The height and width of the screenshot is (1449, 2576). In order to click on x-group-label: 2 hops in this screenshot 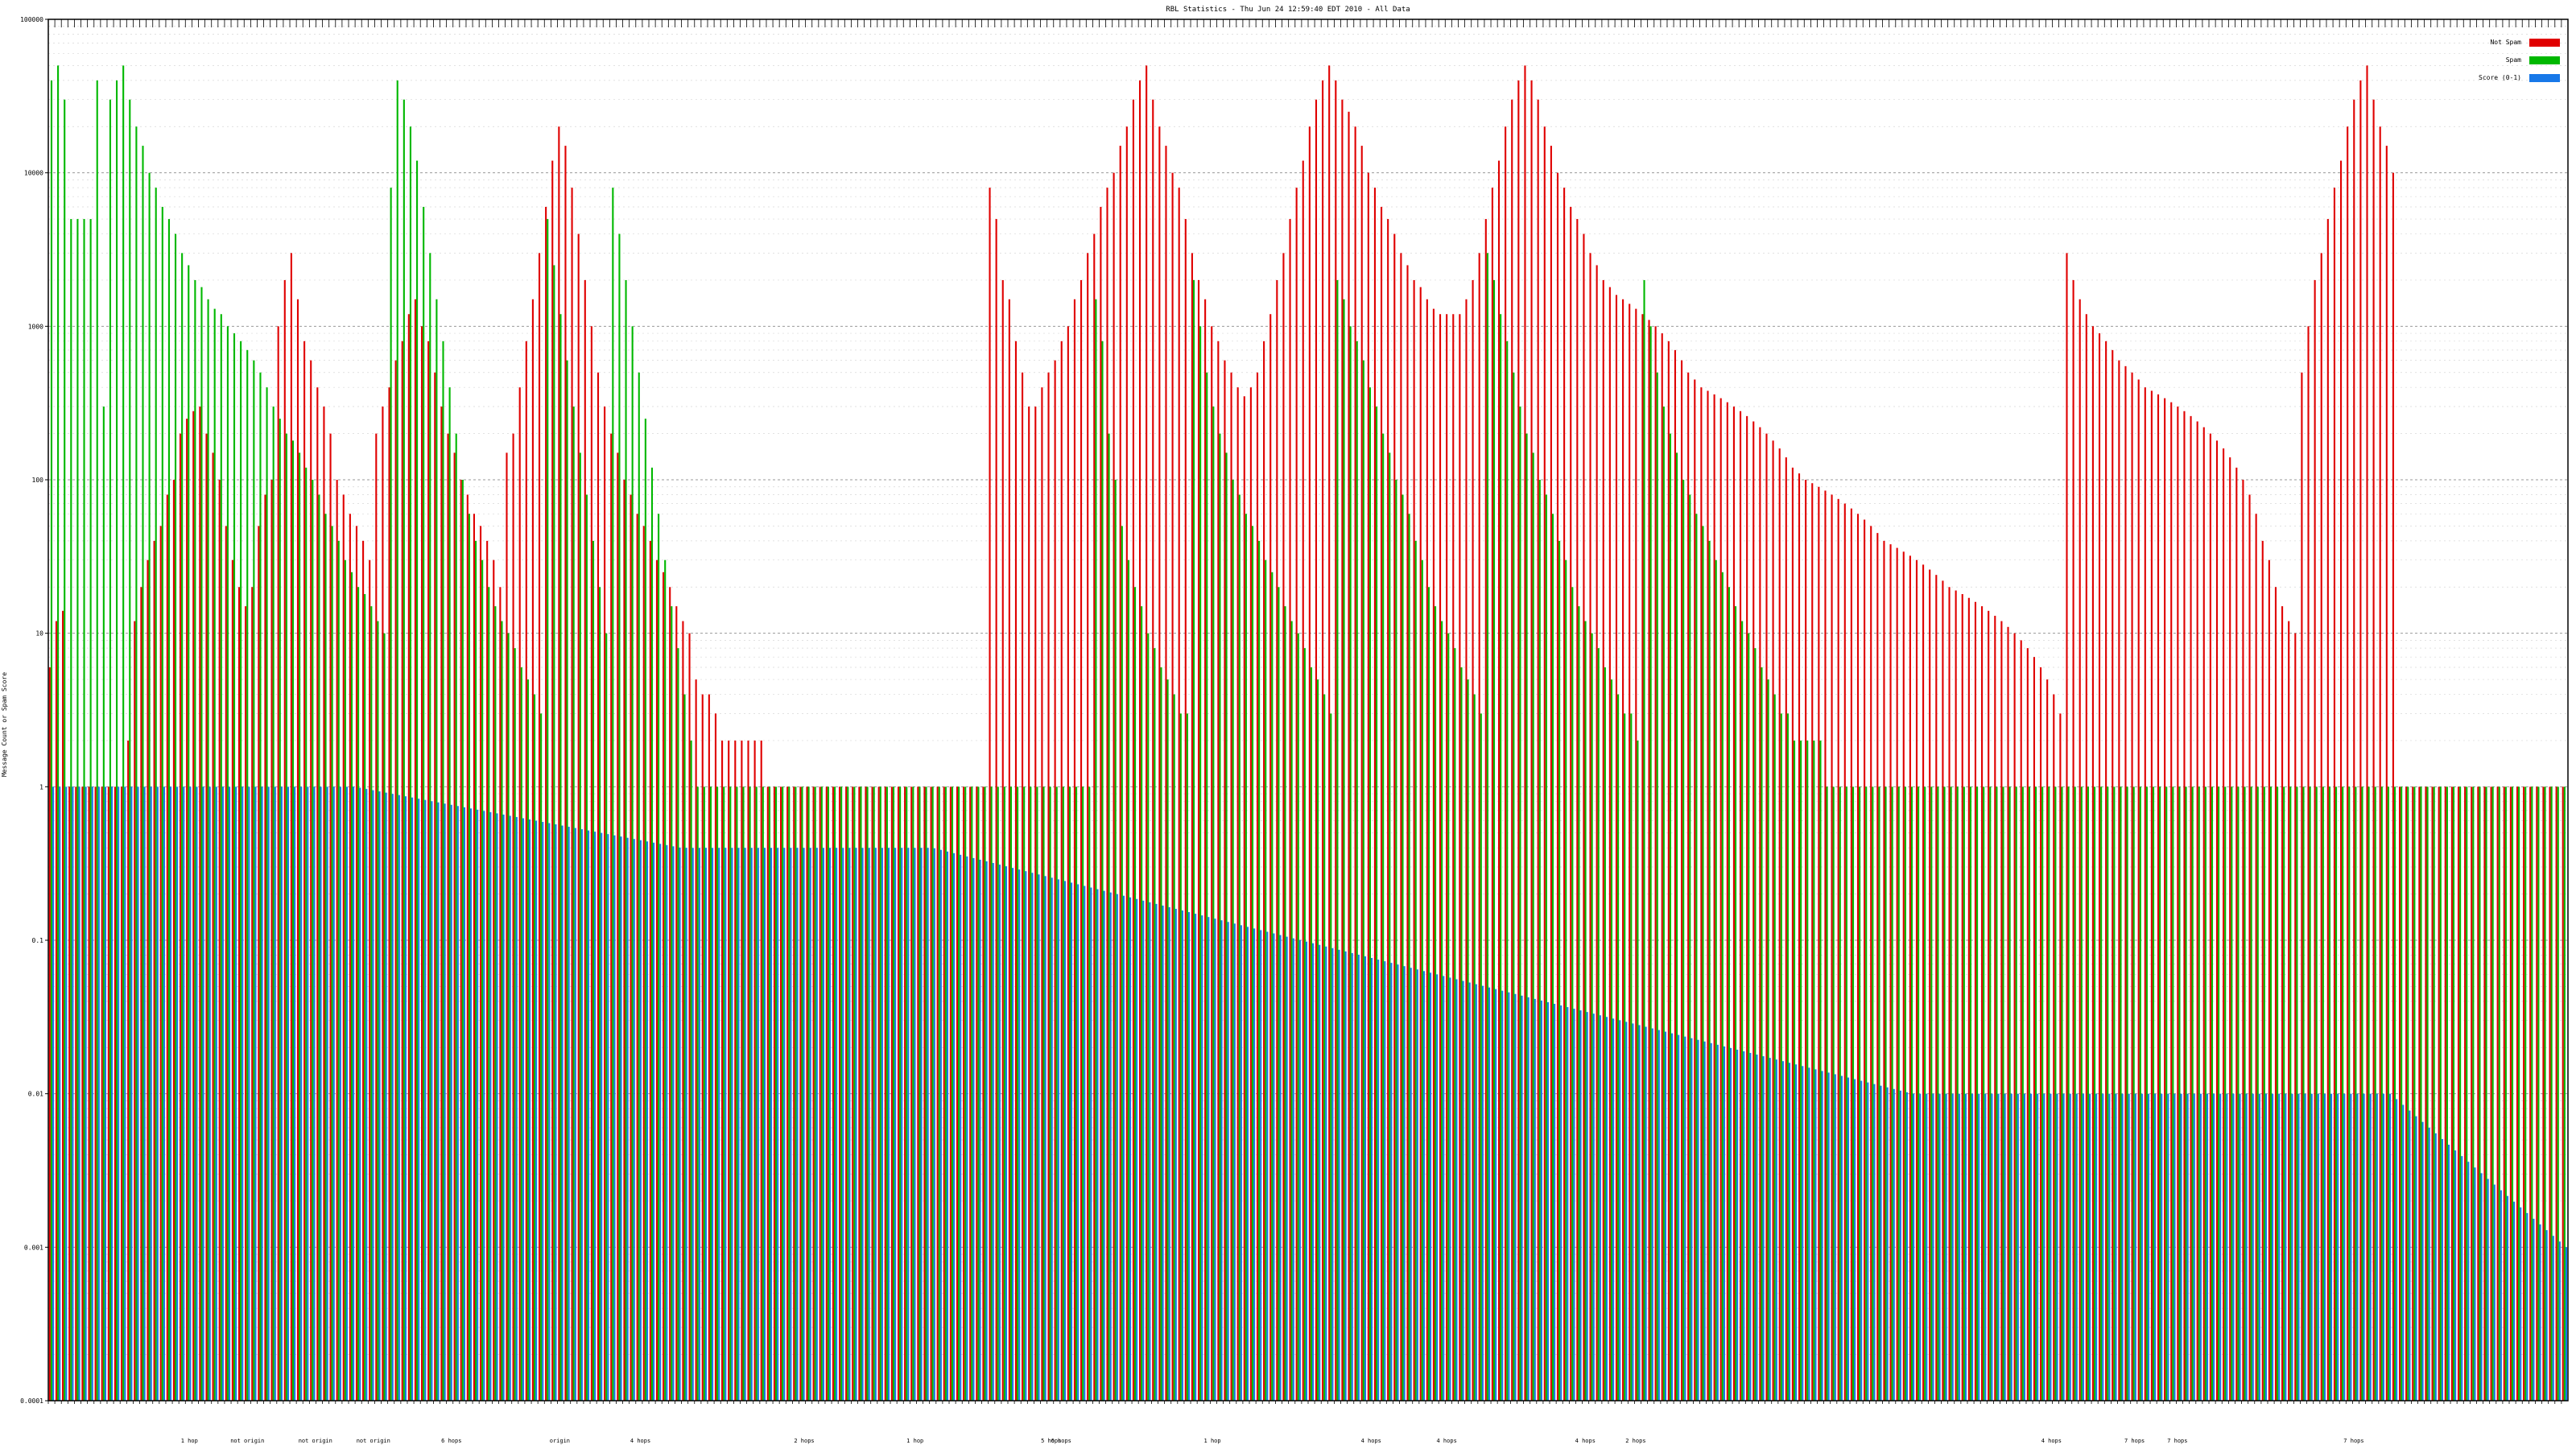, I will do `click(1635, 1441)`.